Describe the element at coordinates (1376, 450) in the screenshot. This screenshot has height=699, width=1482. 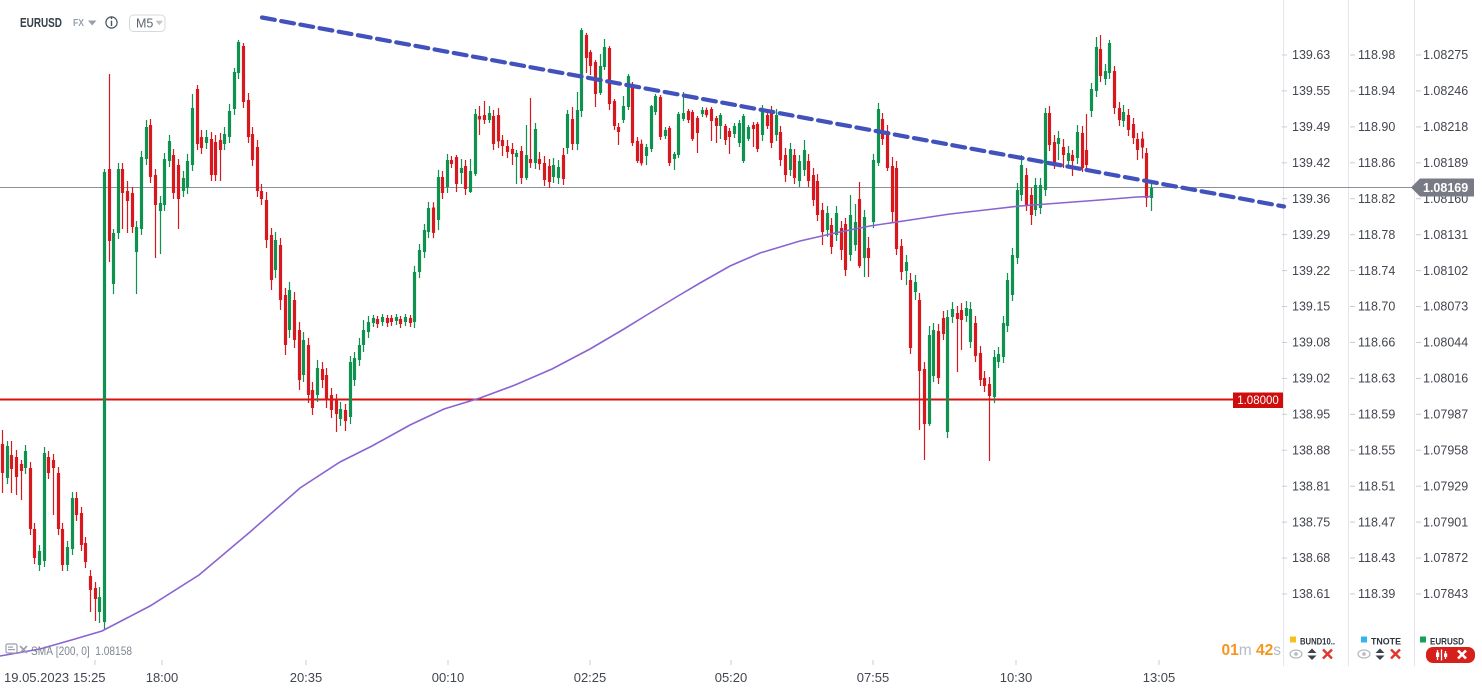
I see `svg-text: 118.55` at that location.